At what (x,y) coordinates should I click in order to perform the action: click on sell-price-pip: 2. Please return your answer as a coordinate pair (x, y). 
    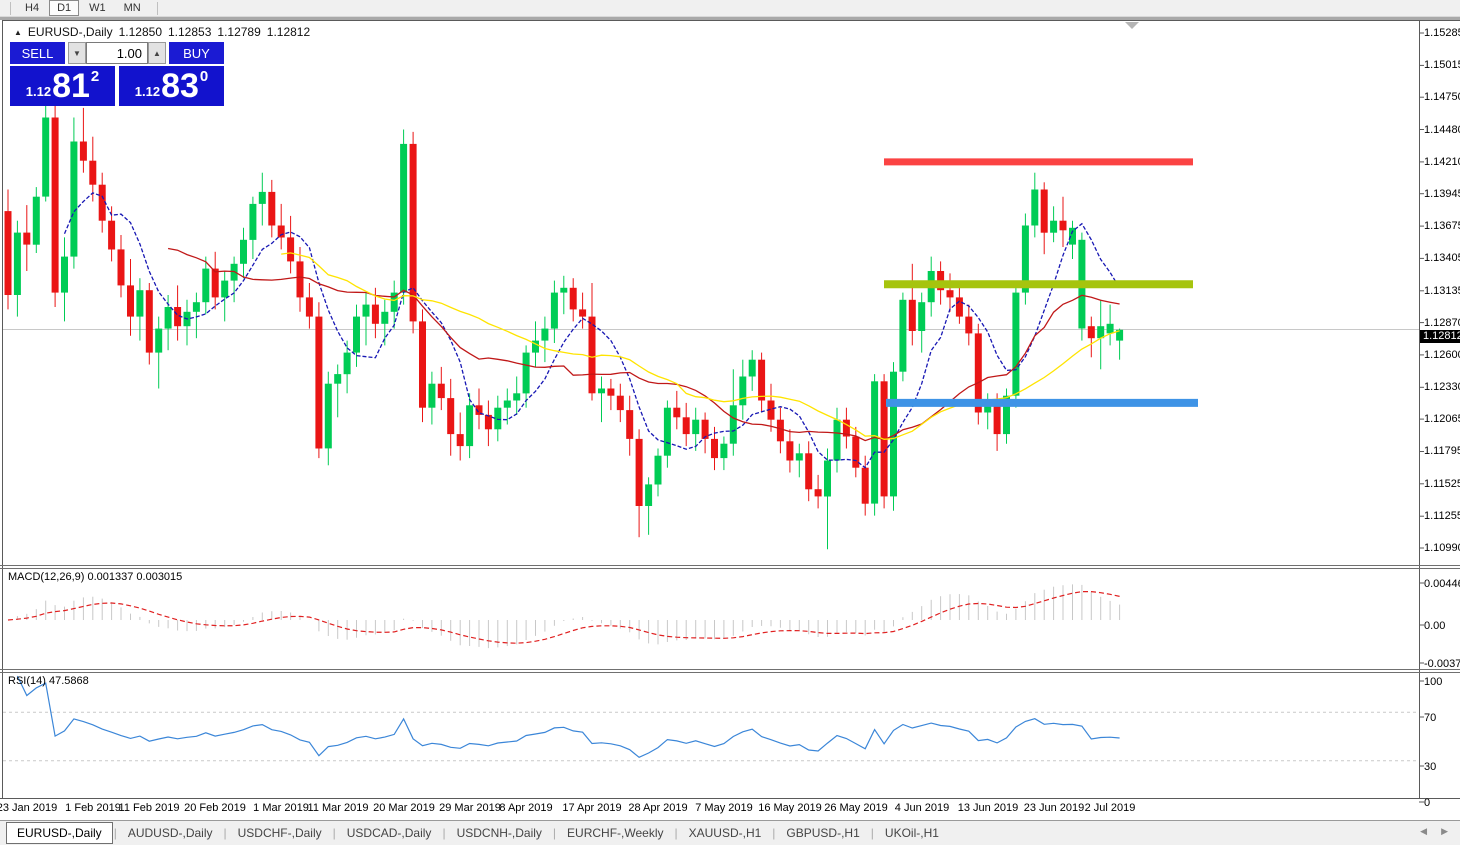
    Looking at the image, I should click on (95, 76).